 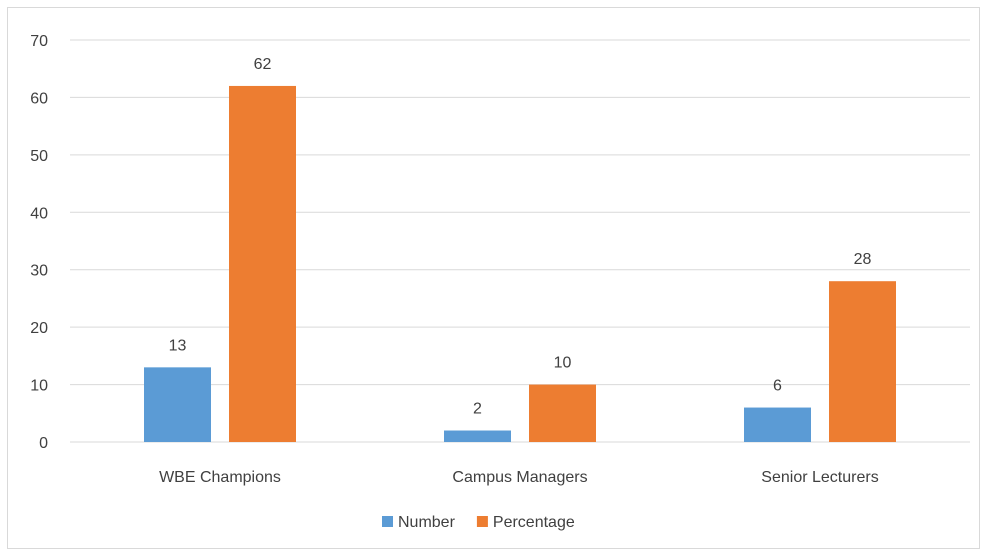 What do you see at coordinates (819, 477) in the screenshot?
I see `x-category-label: Senior Lecturers` at bounding box center [819, 477].